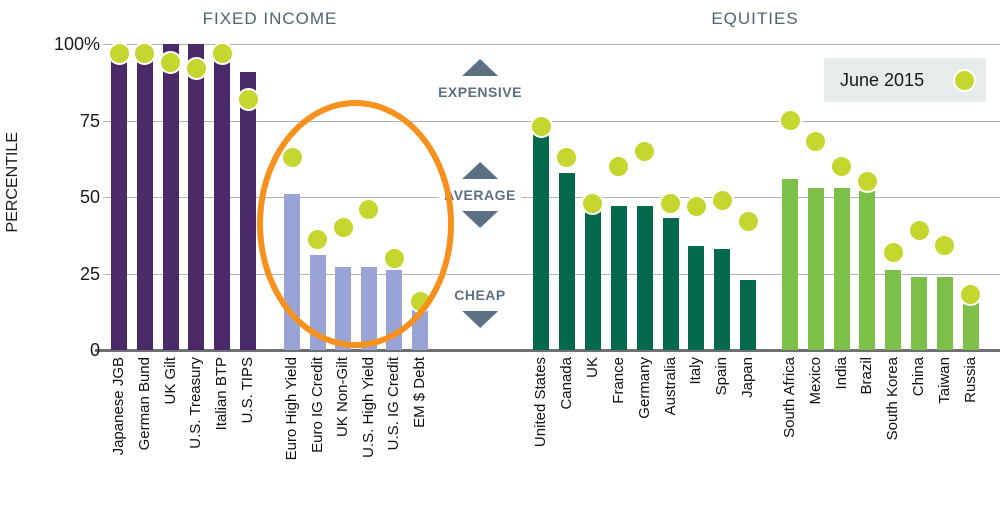 The height and width of the screenshot is (516, 1000). I want to click on x-label-united-states: United States, so click(540, 402).